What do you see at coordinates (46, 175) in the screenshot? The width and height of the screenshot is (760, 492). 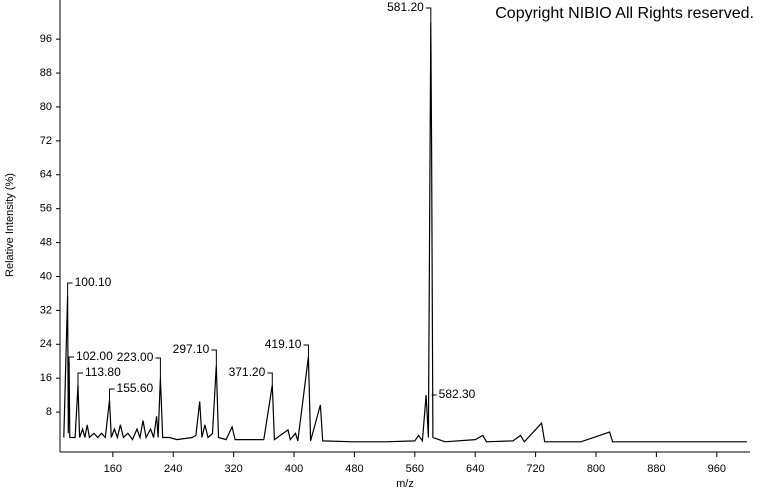 I see `y-tick-label: 64` at bounding box center [46, 175].